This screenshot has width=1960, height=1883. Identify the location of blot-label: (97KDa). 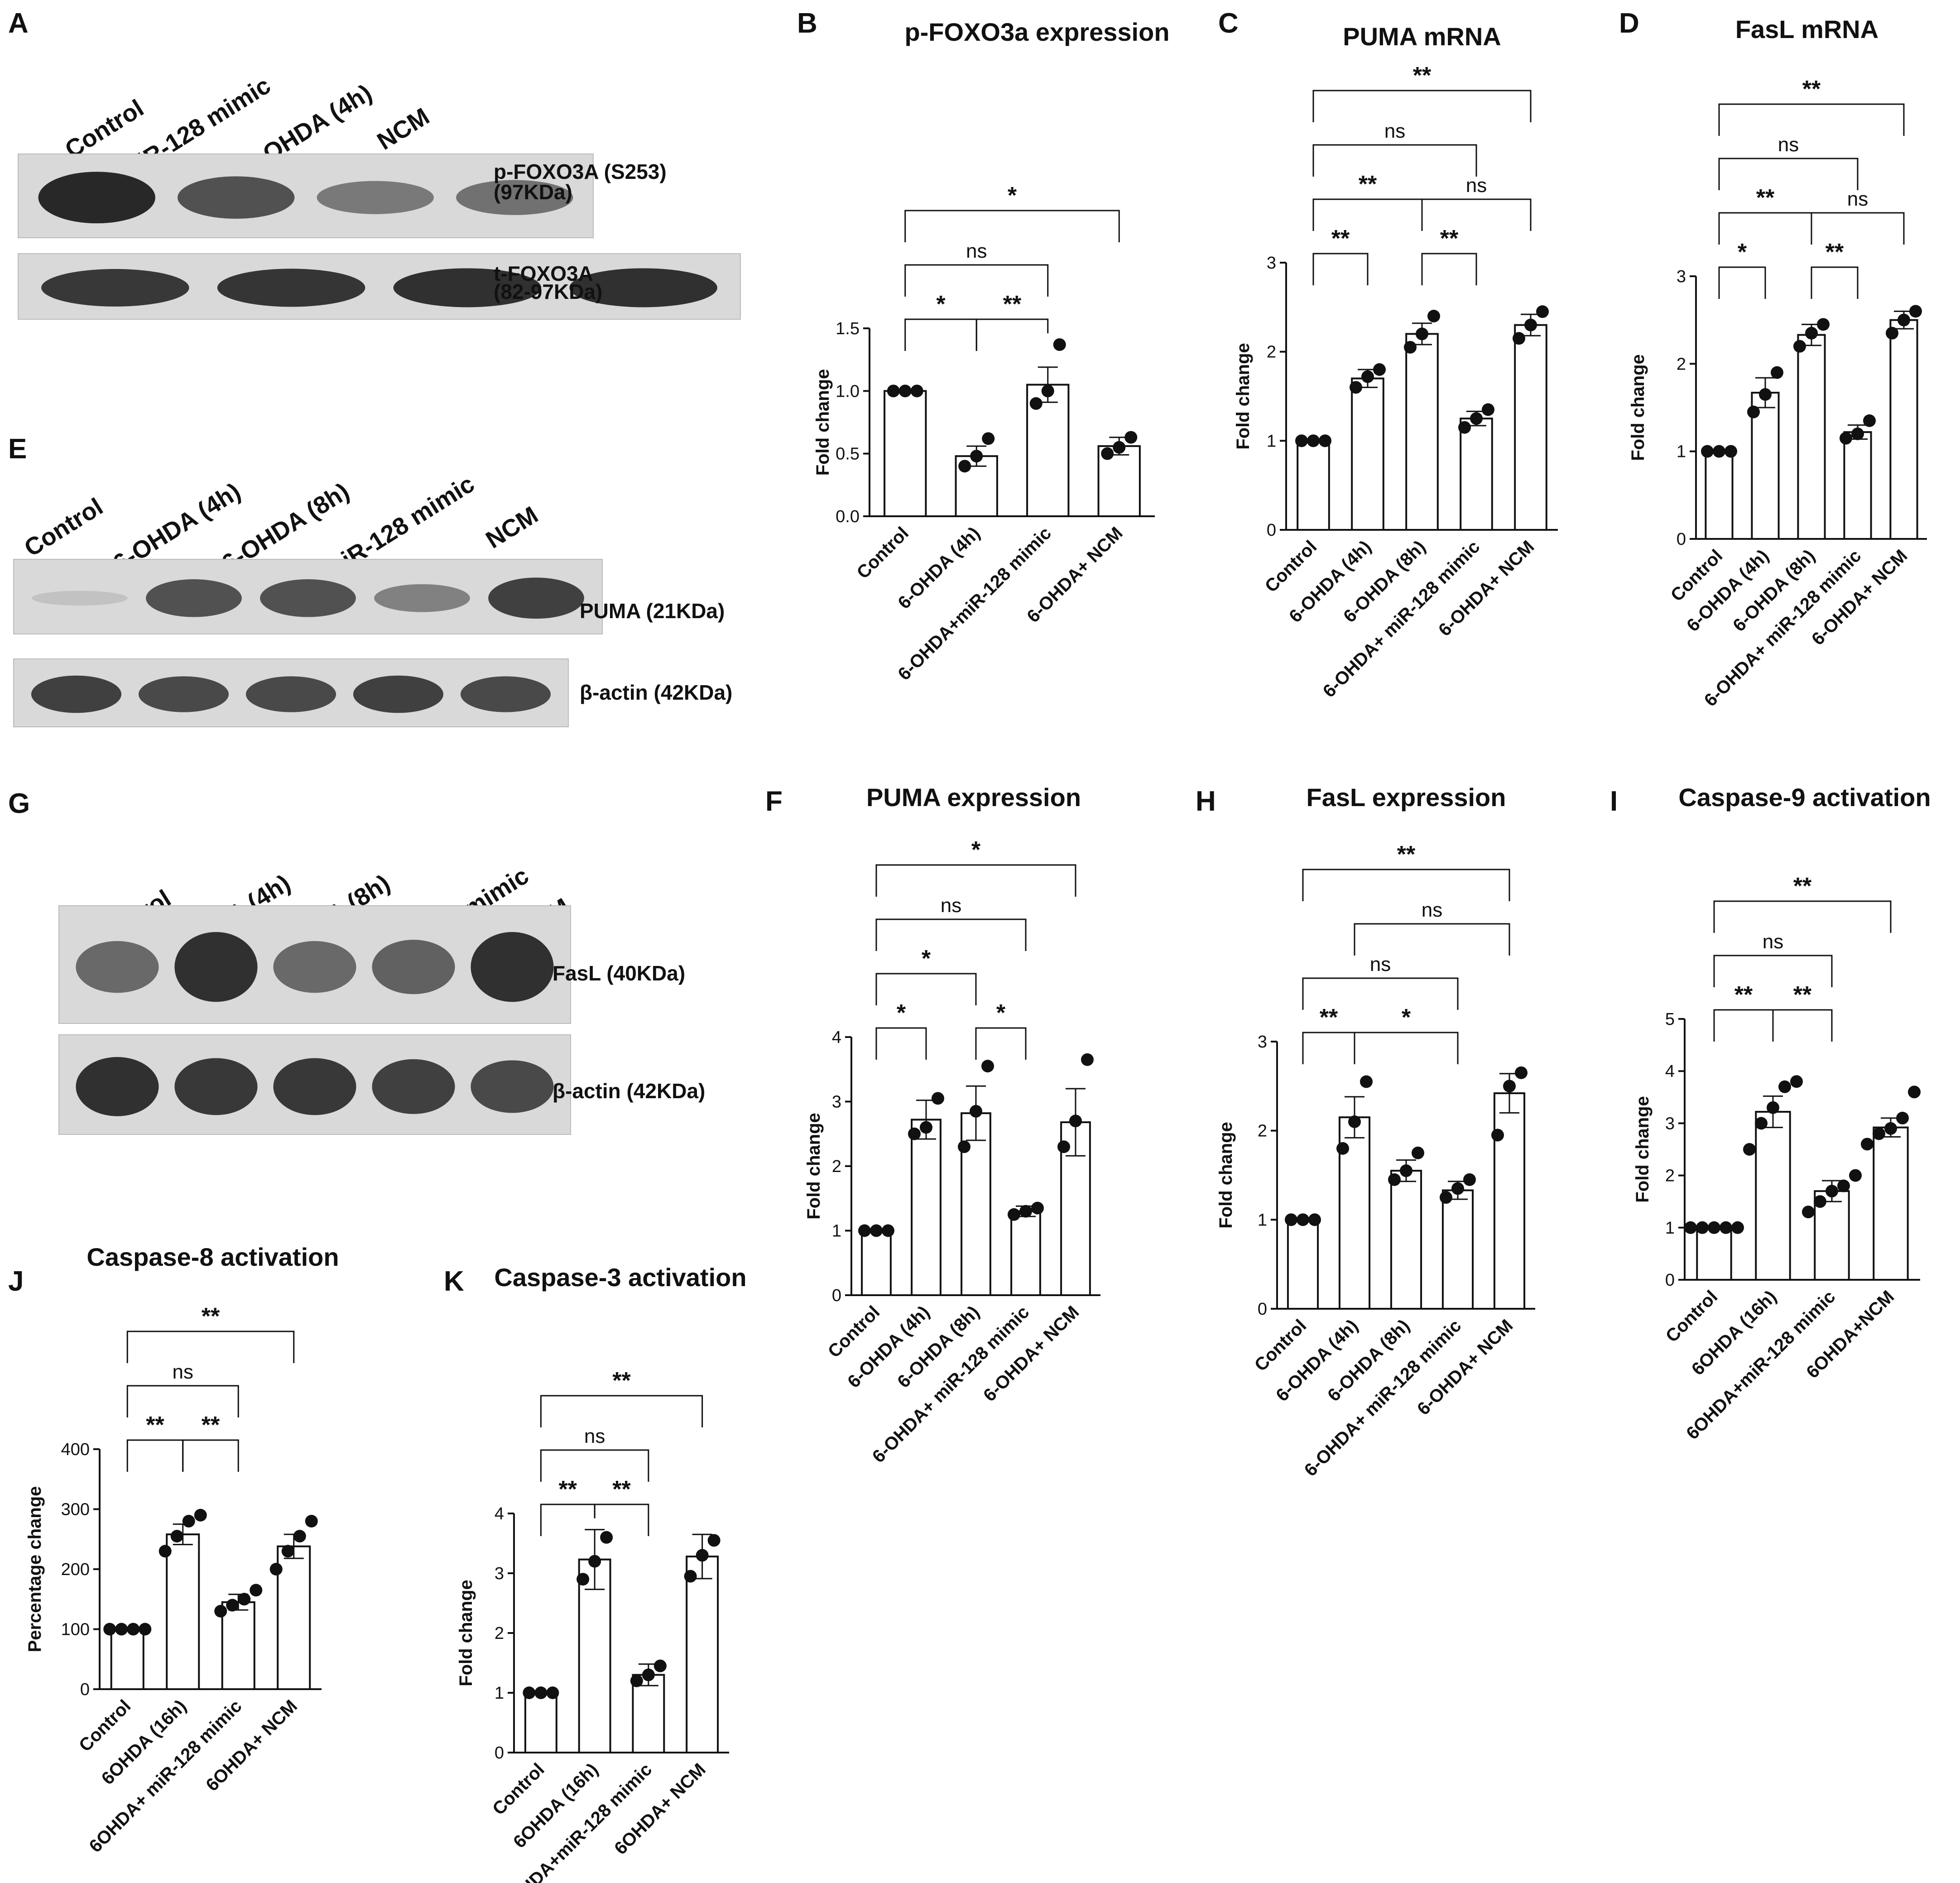
(533, 192).